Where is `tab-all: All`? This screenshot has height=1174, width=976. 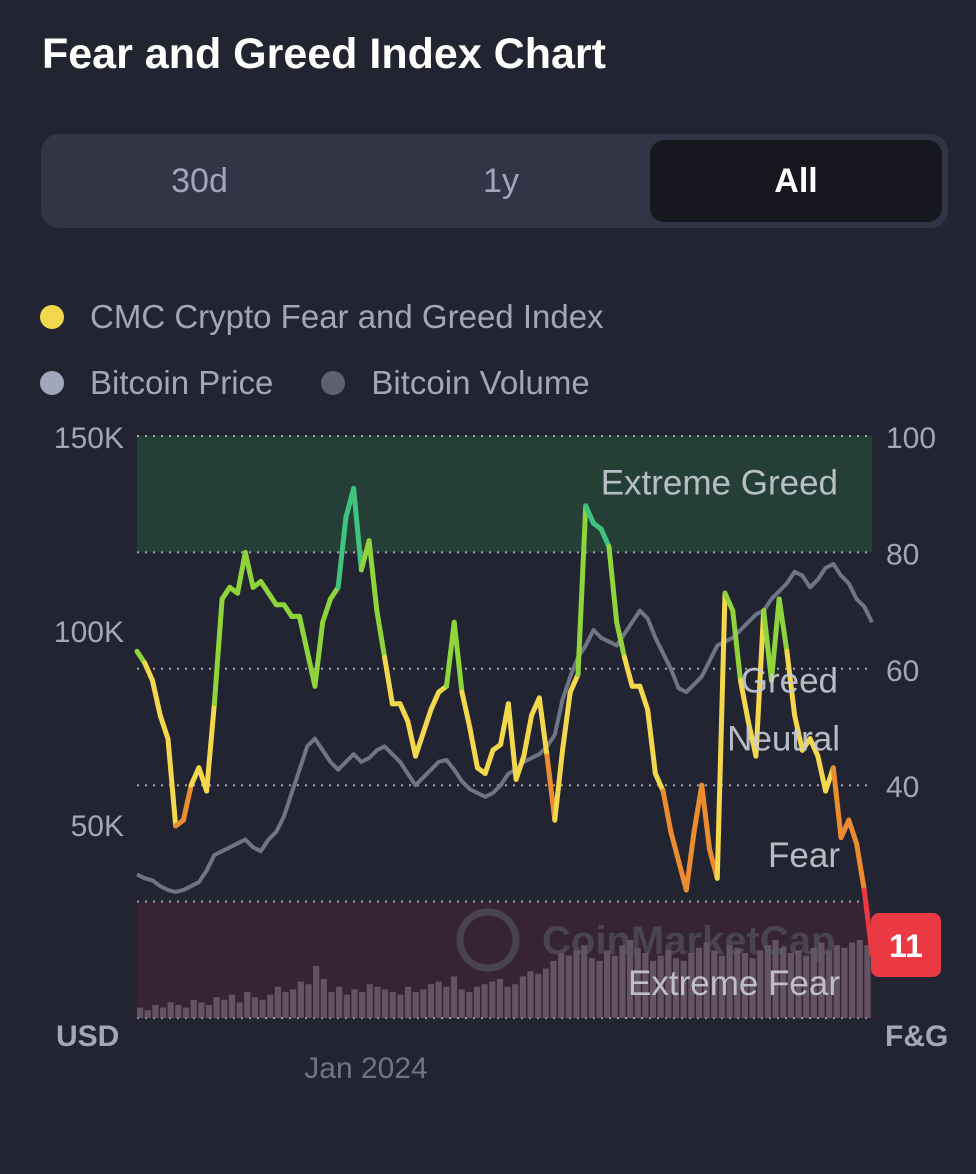
tab-all: All is located at coordinates (796, 181).